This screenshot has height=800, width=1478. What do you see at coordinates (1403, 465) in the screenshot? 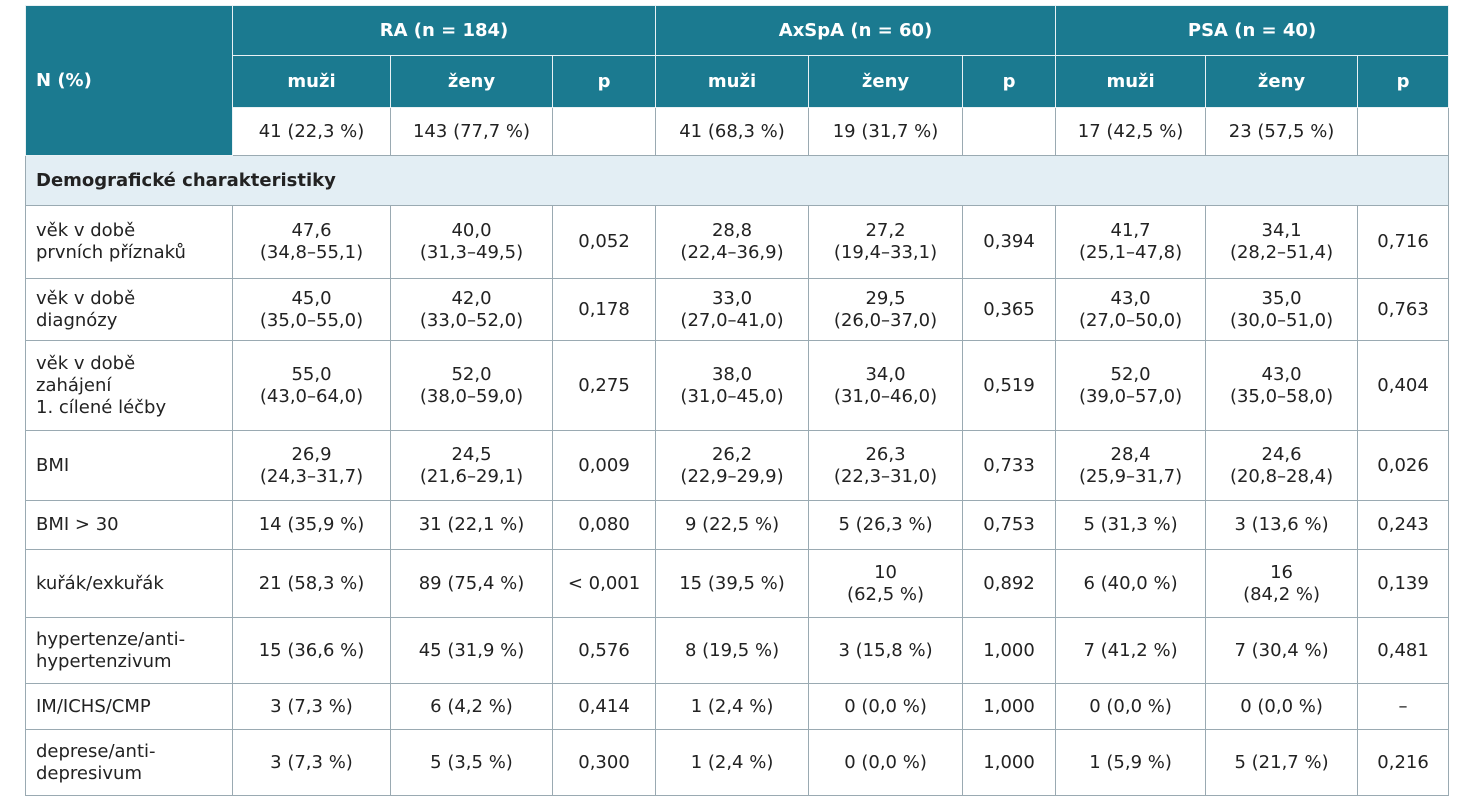
I see `cell: 0,026` at bounding box center [1403, 465].